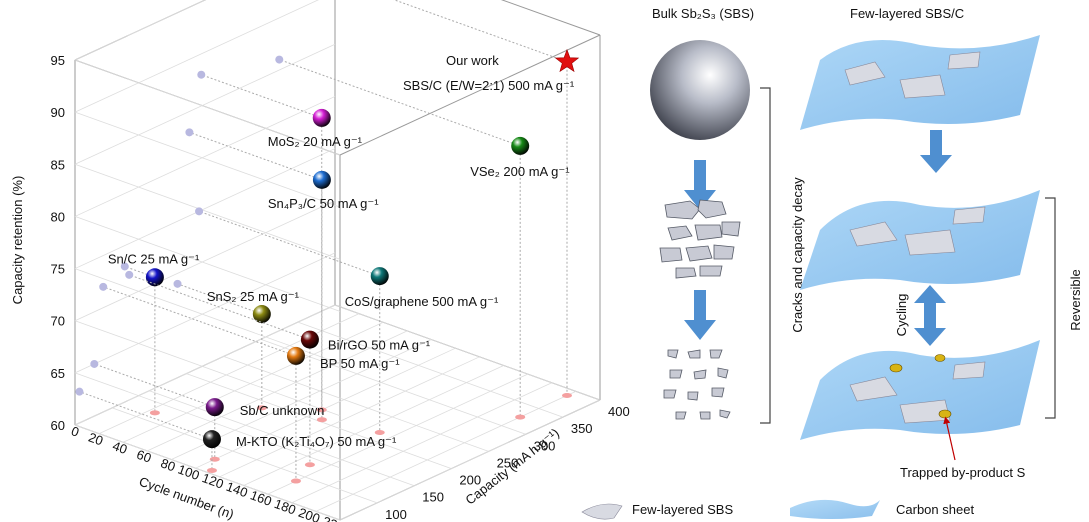  Describe the element at coordinates (253, 296) in the screenshot. I see `point-label: SnS₂ 25 mA g⁻¹` at that location.